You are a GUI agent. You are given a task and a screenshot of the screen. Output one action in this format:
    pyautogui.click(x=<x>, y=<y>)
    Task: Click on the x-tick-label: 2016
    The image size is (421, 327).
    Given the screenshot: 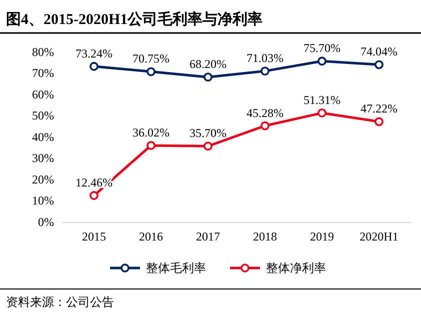 What is the action you would take?
    pyautogui.click(x=151, y=237)
    